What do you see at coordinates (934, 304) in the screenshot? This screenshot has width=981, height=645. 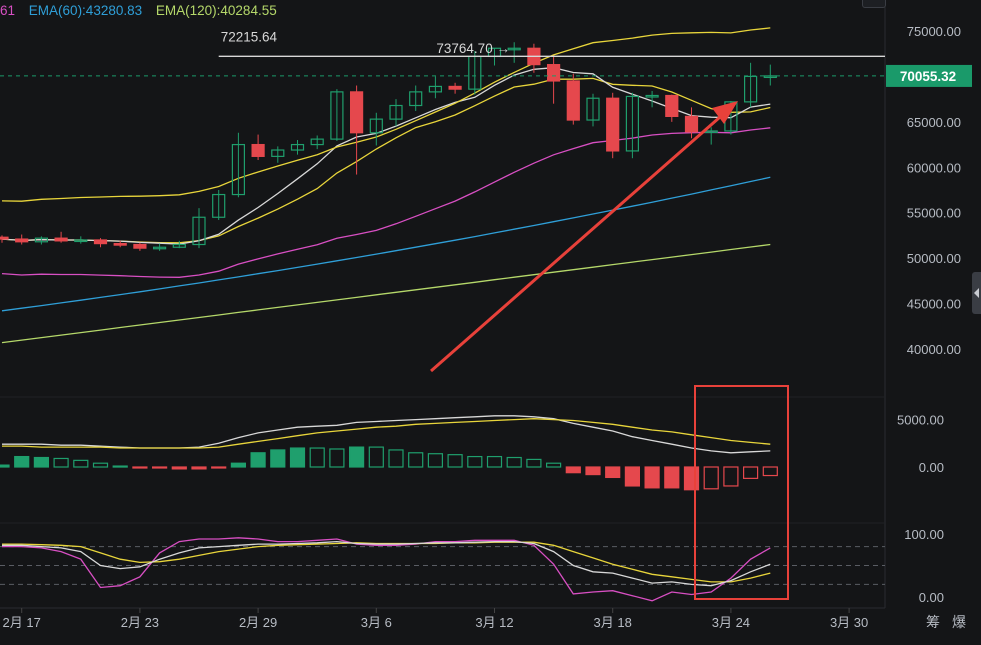 I see `price-tick-label: 45000.00` at bounding box center [934, 304].